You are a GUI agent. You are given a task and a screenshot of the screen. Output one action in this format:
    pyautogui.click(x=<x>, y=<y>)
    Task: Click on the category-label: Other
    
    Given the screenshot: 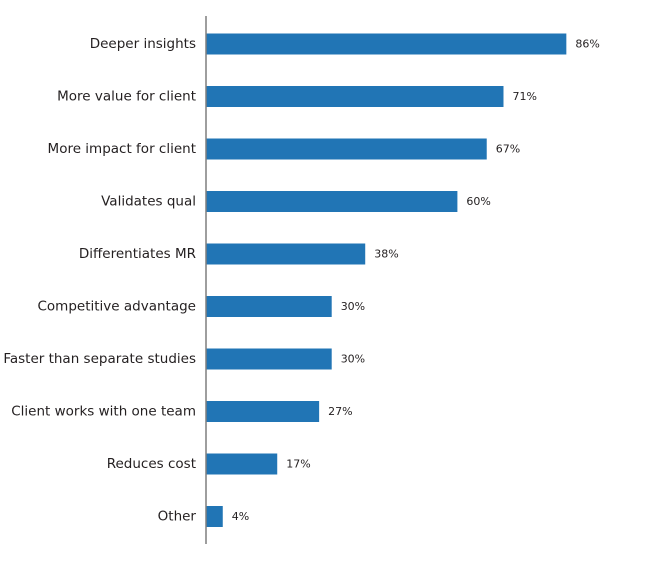 What is the action you would take?
    pyautogui.click(x=177, y=517)
    